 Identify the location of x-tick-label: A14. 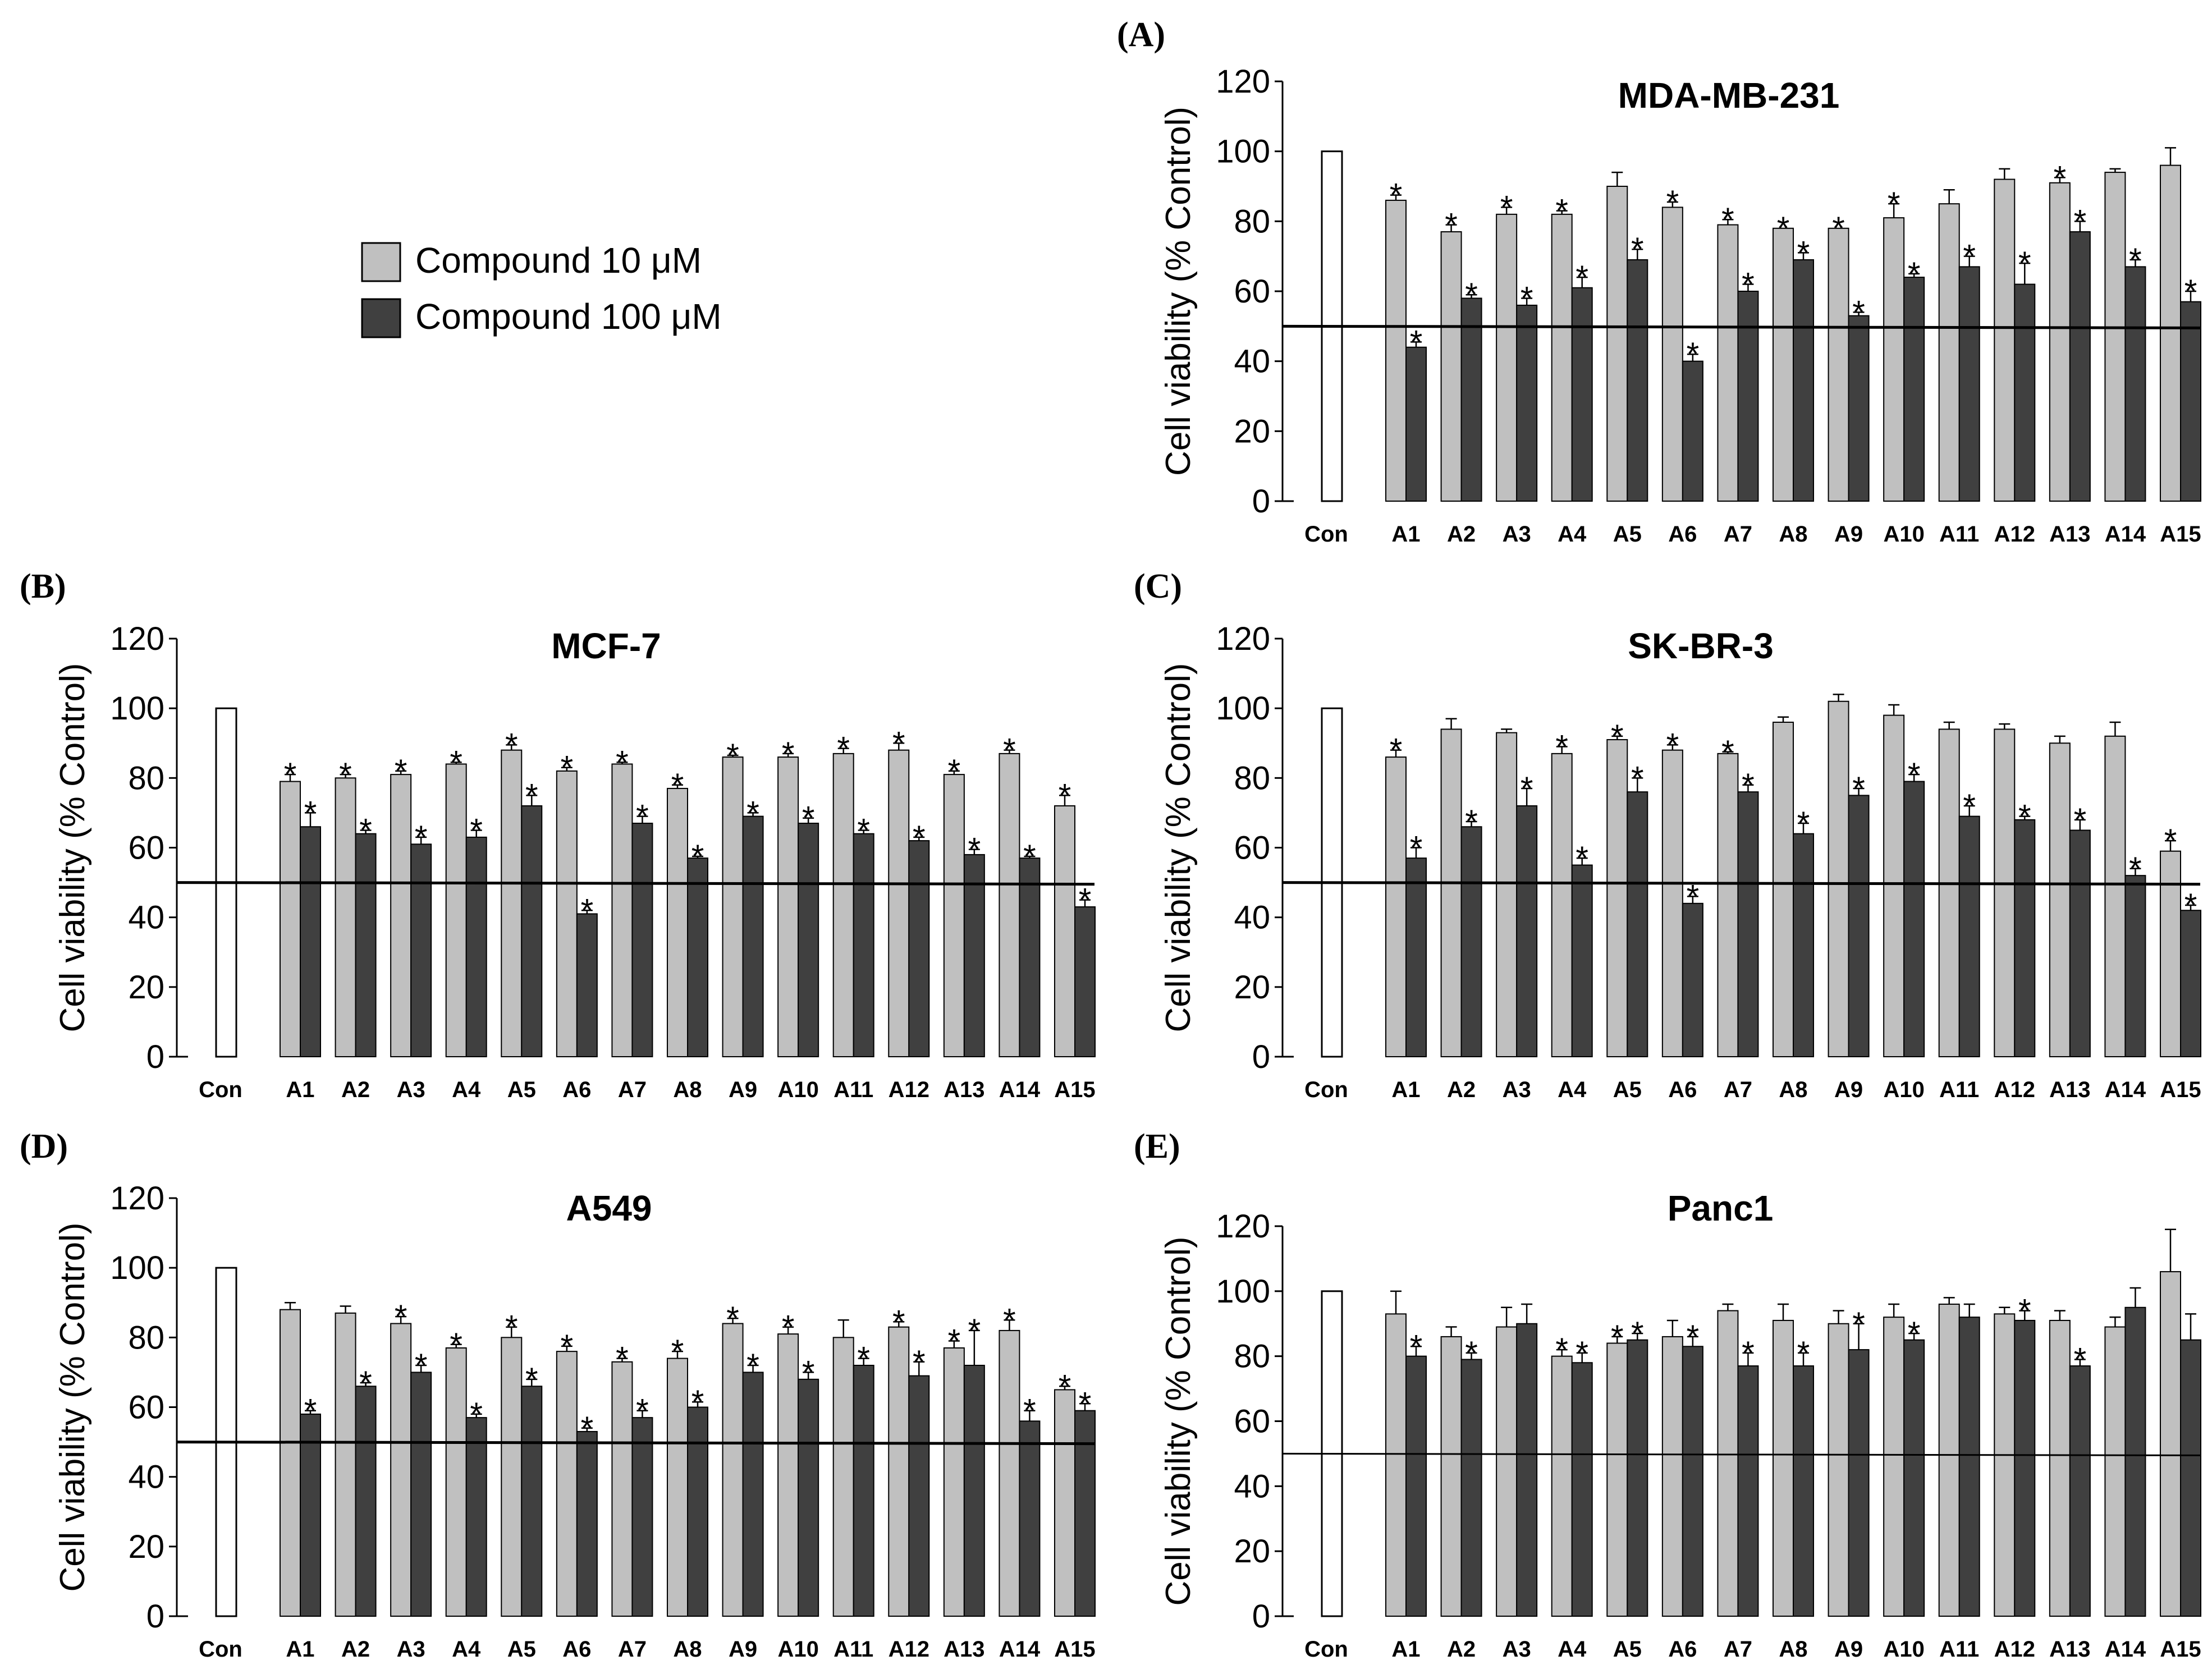
(1020, 1089).